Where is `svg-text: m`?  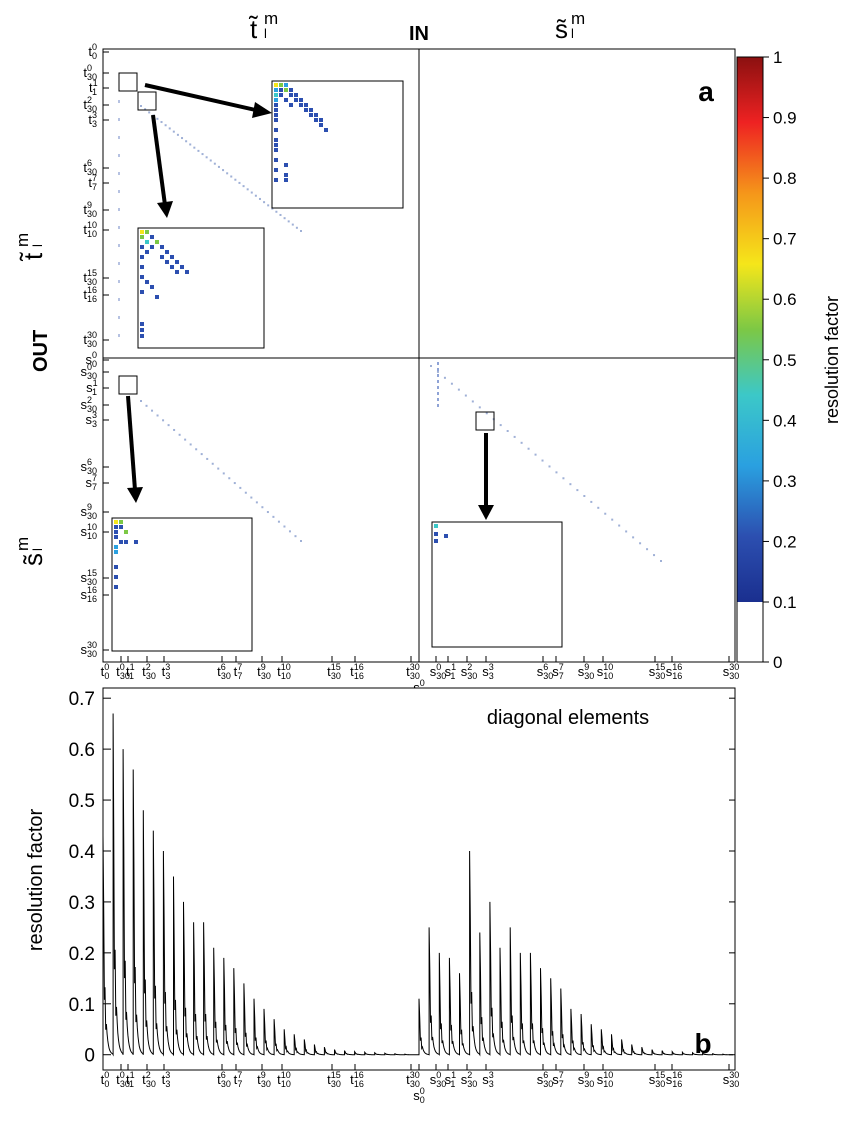 svg-text: m is located at coordinates (22, 544).